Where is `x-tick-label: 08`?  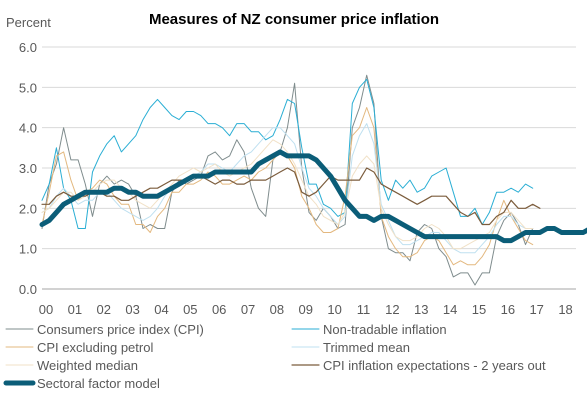
x-tick-label: 08 is located at coordinates (277, 309).